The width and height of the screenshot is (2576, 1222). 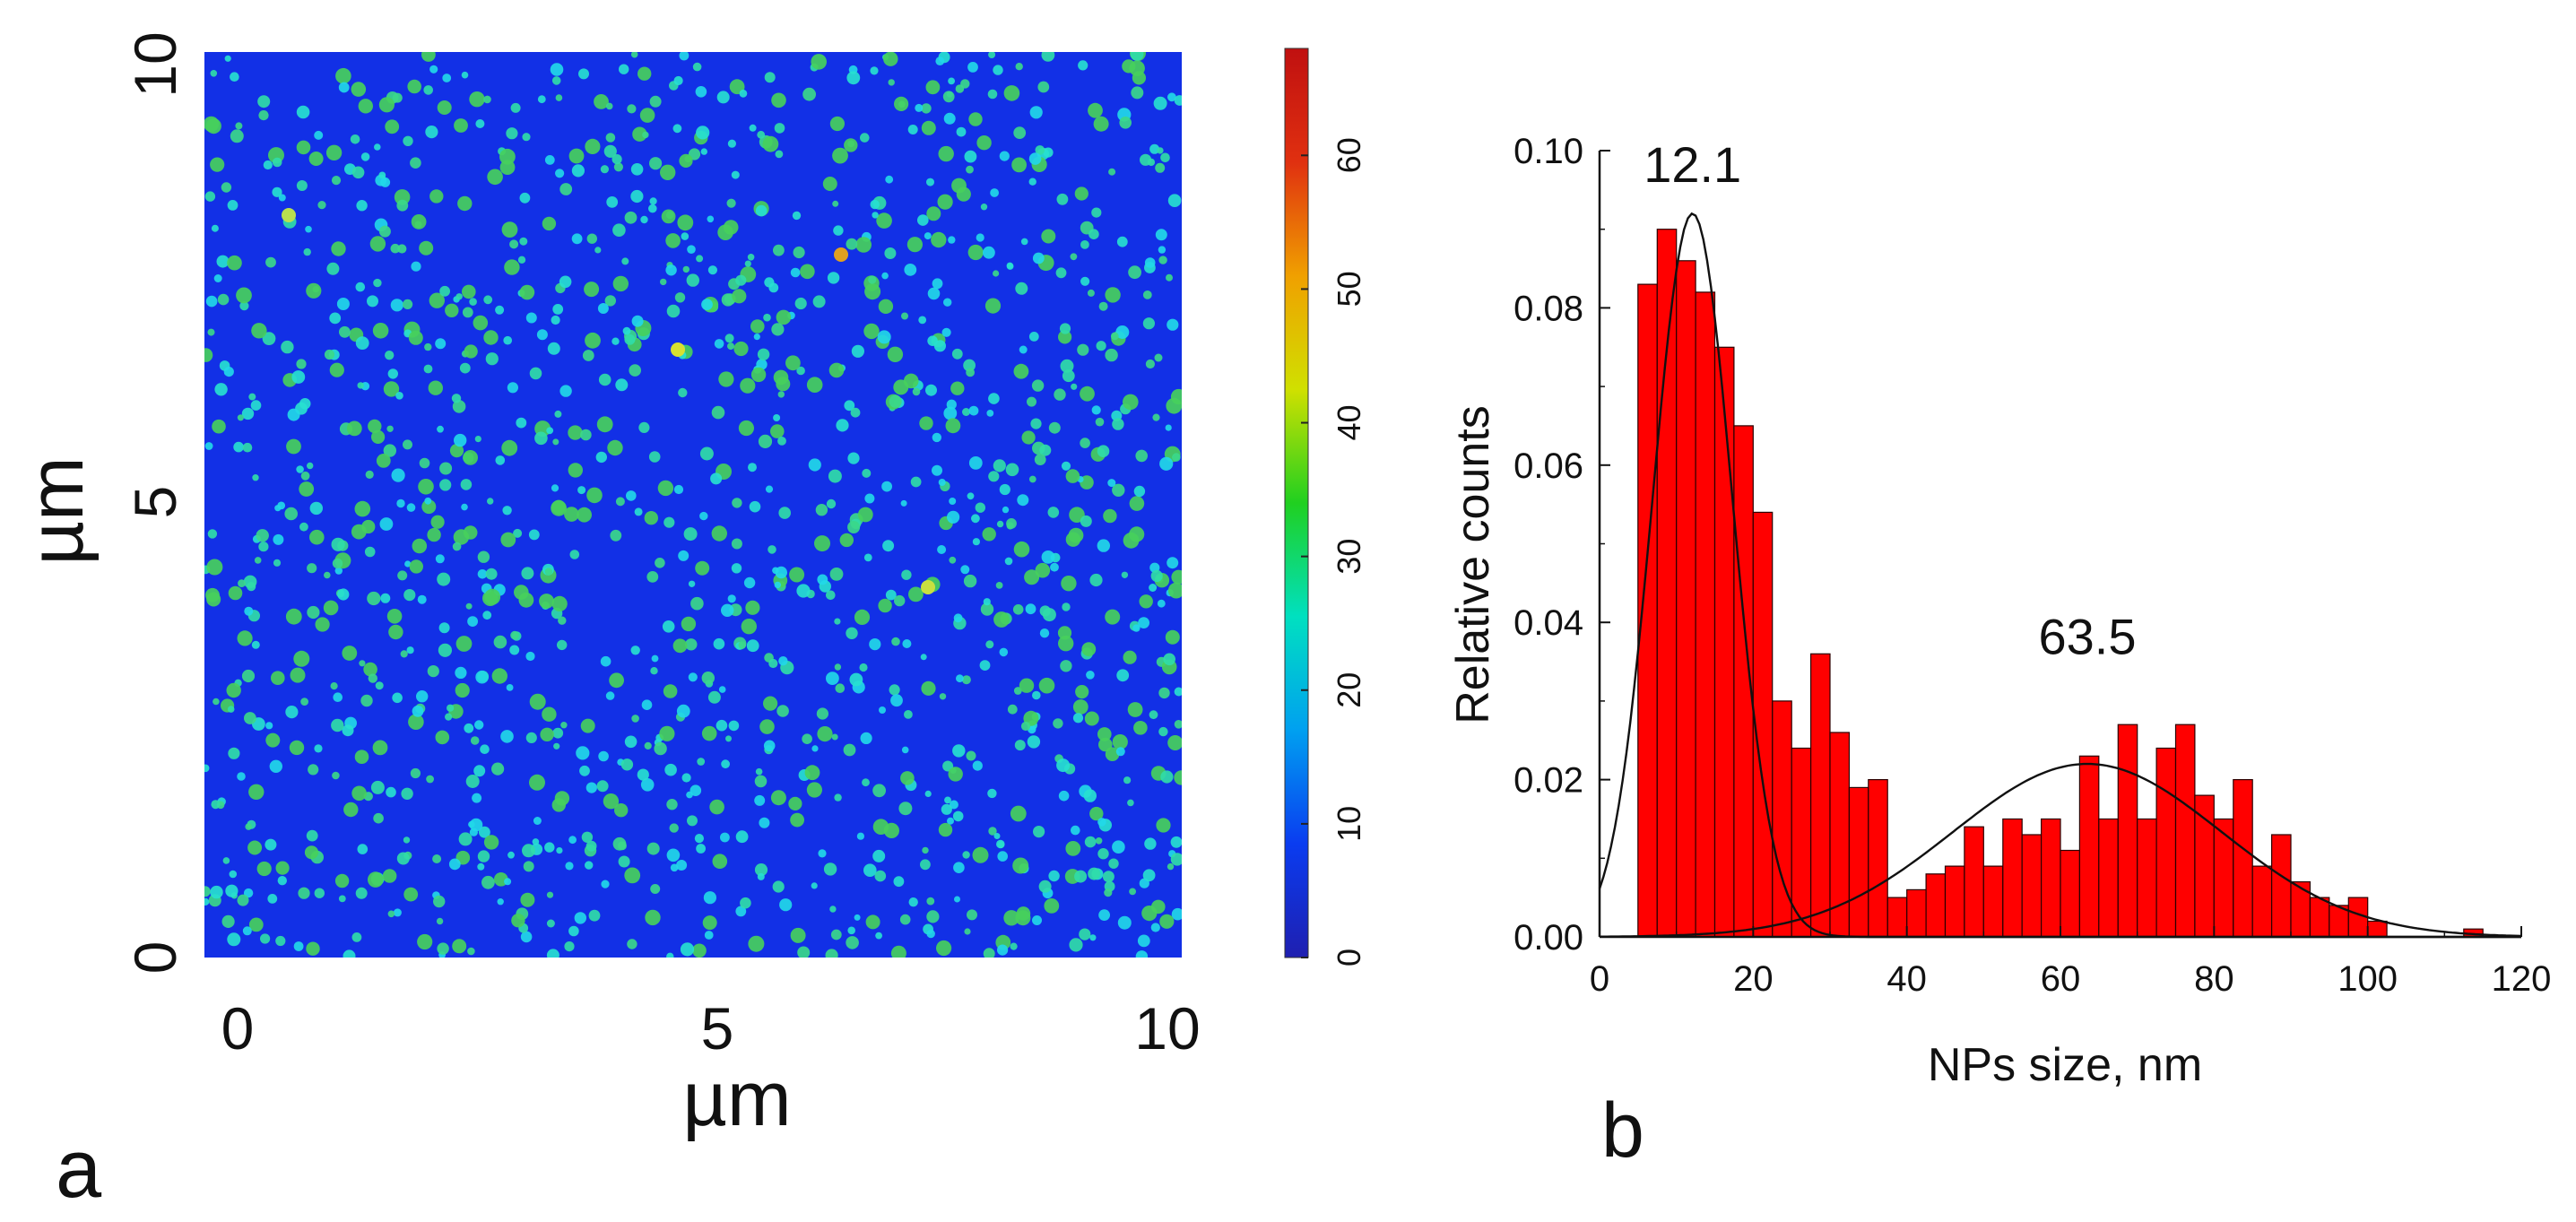 What do you see at coordinates (155, 958) in the screenshot?
I see `afm-map-y-tick-0: 0` at bounding box center [155, 958].